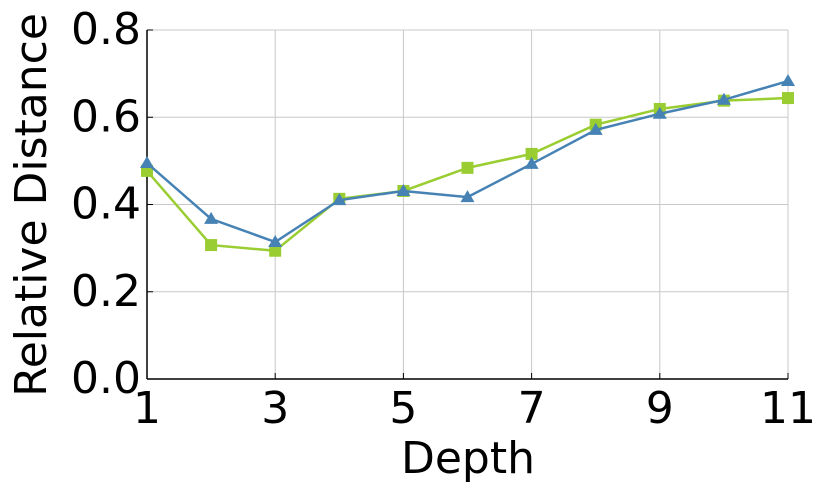 The height and width of the screenshot is (498, 830). Describe the element at coordinates (468, 458) in the screenshot. I see `x-axis-label: Depth` at that location.